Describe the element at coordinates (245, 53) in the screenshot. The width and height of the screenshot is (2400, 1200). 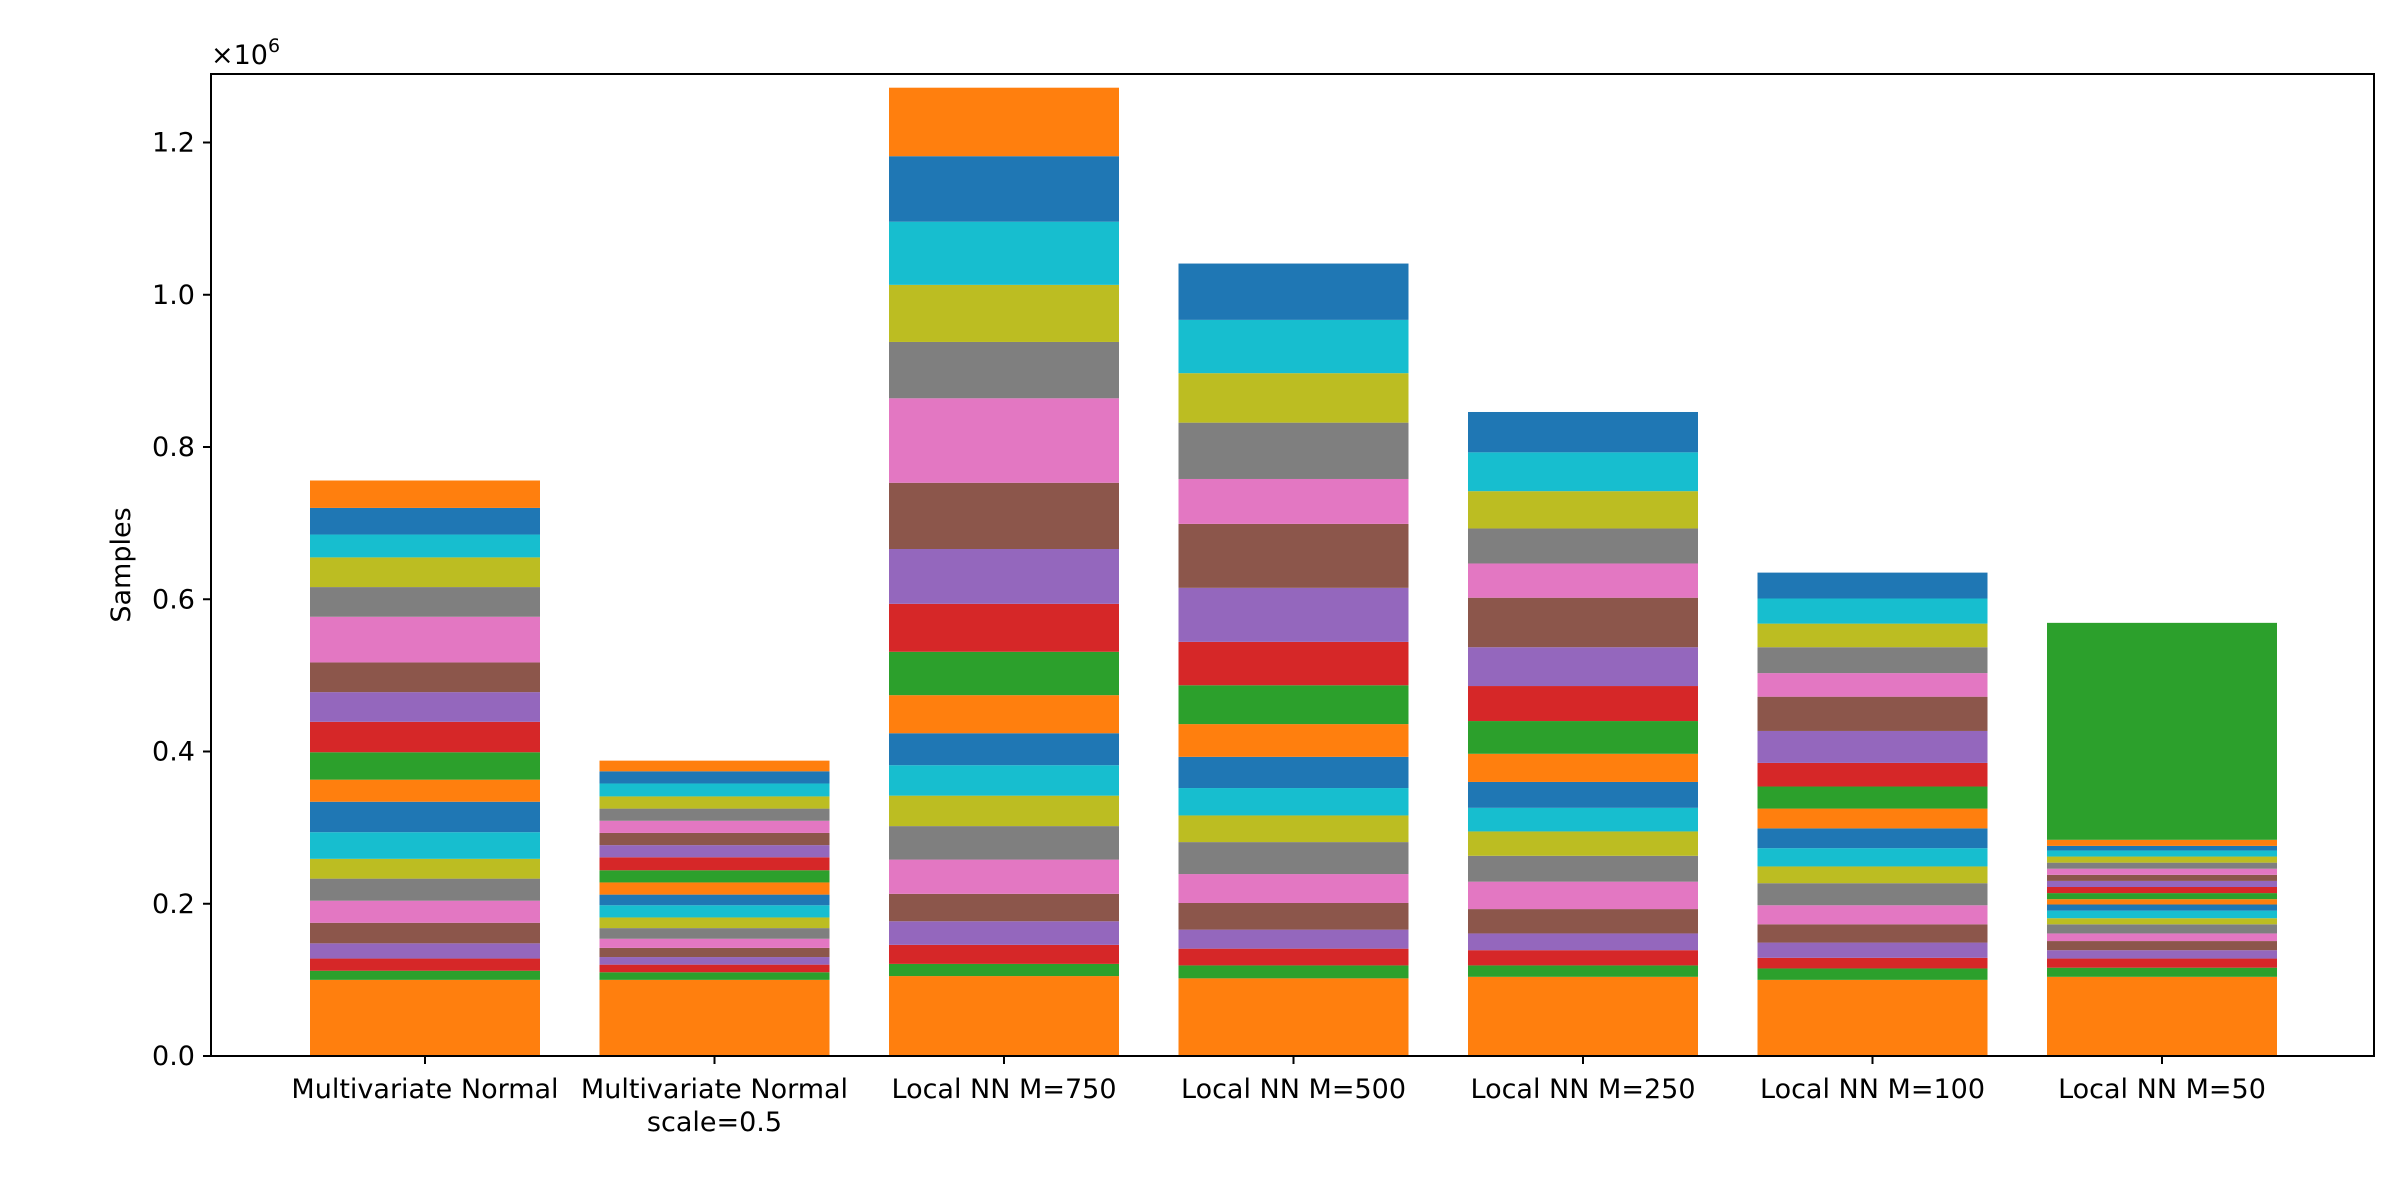
I see `y-axis-multiplier: ×10⁶` at that location.